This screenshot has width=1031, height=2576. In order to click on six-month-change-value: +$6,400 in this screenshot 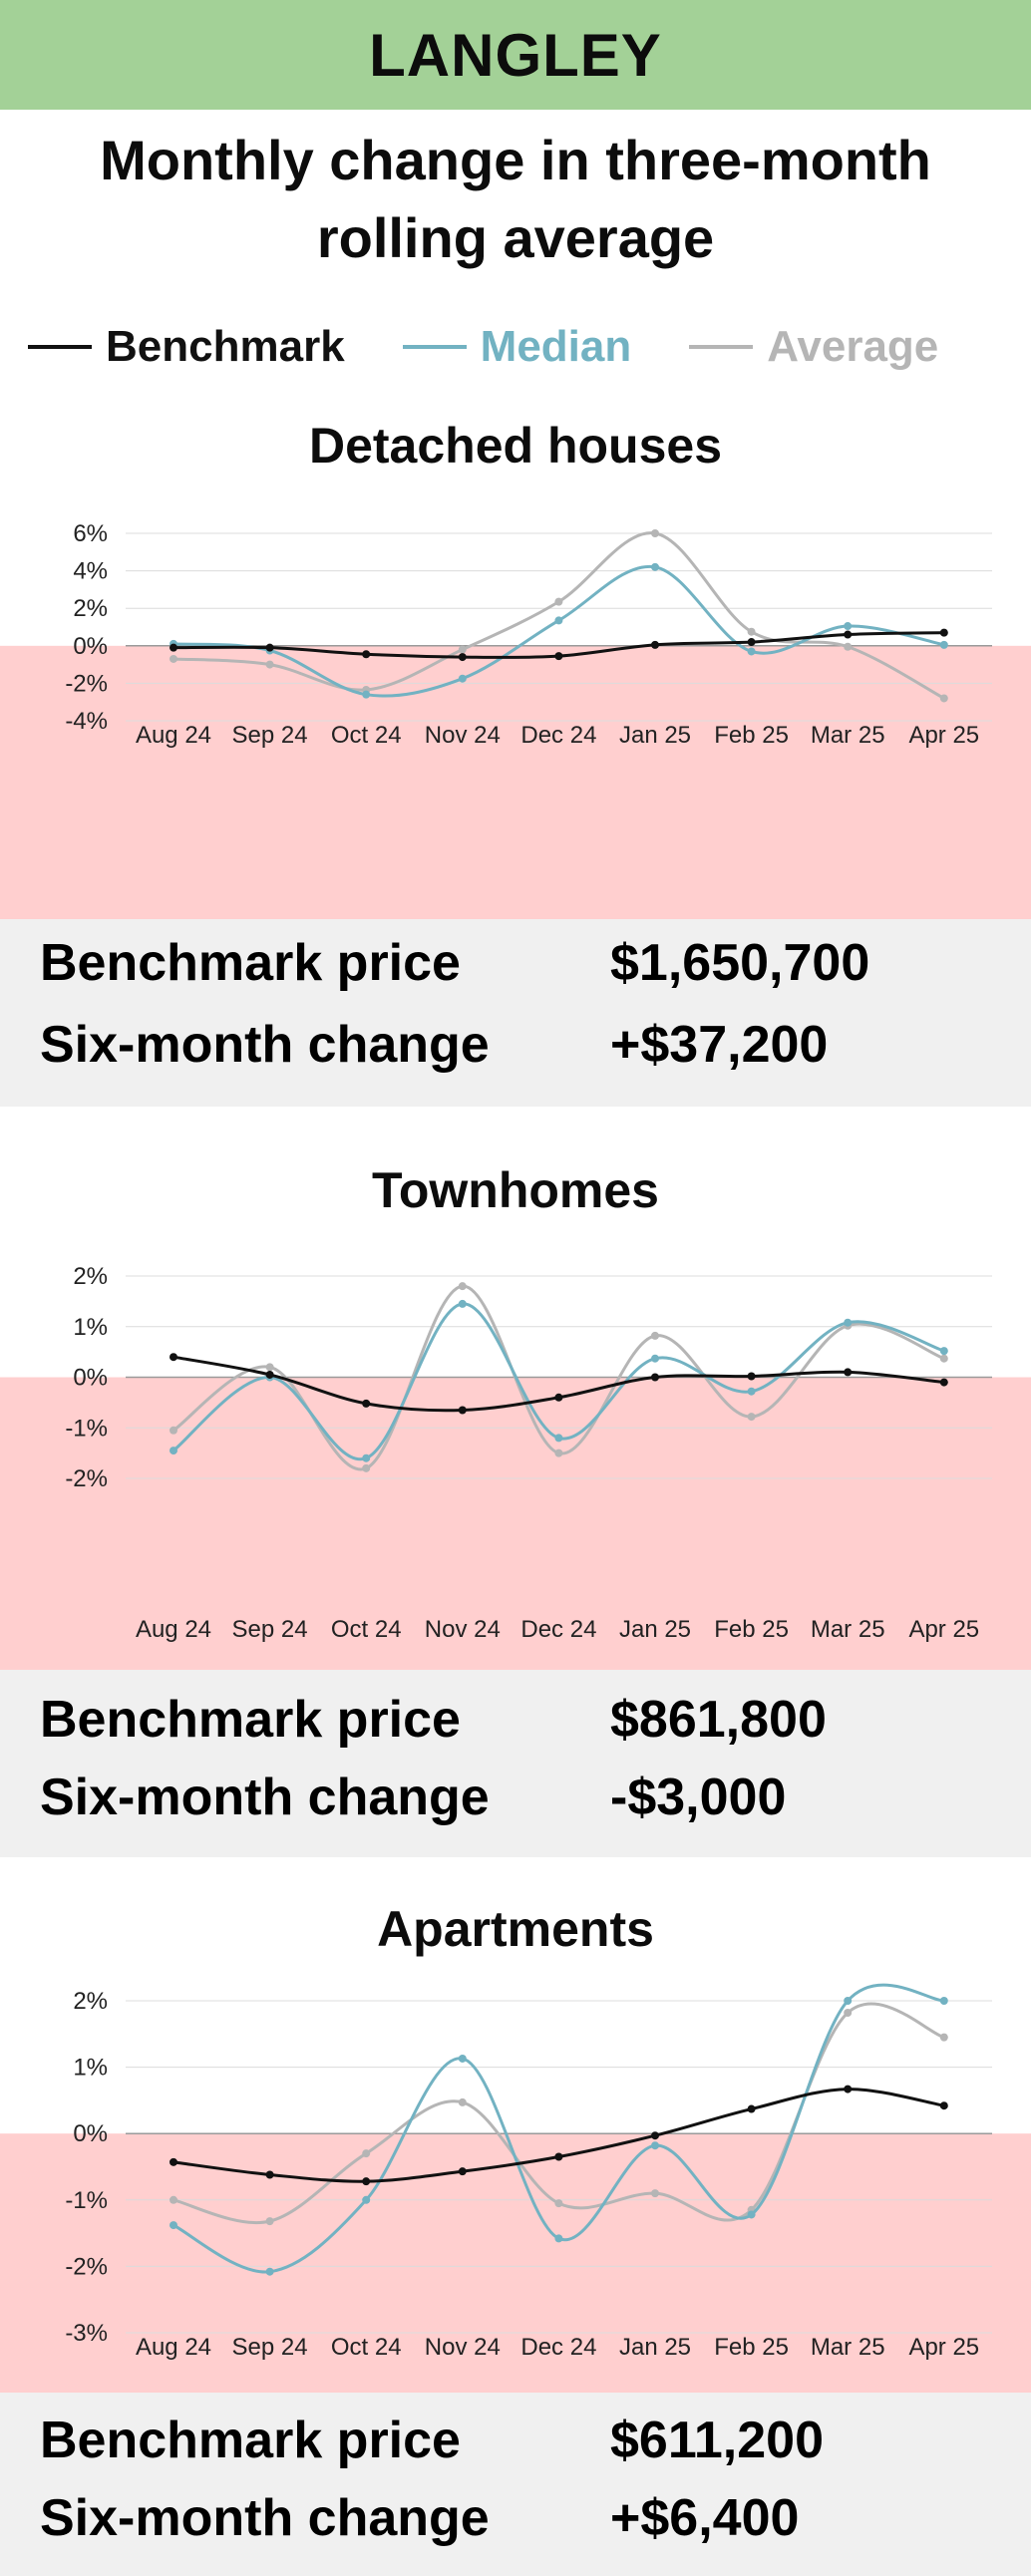, I will do `click(705, 2518)`.